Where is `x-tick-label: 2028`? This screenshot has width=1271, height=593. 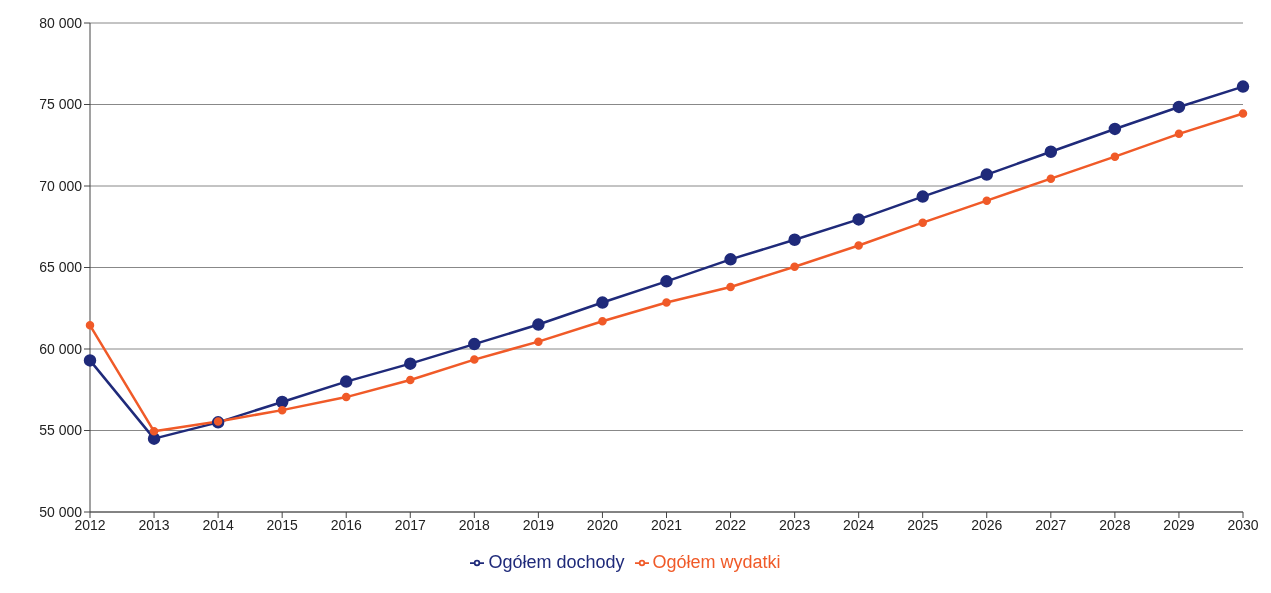
x-tick-label: 2028 is located at coordinates (1115, 524).